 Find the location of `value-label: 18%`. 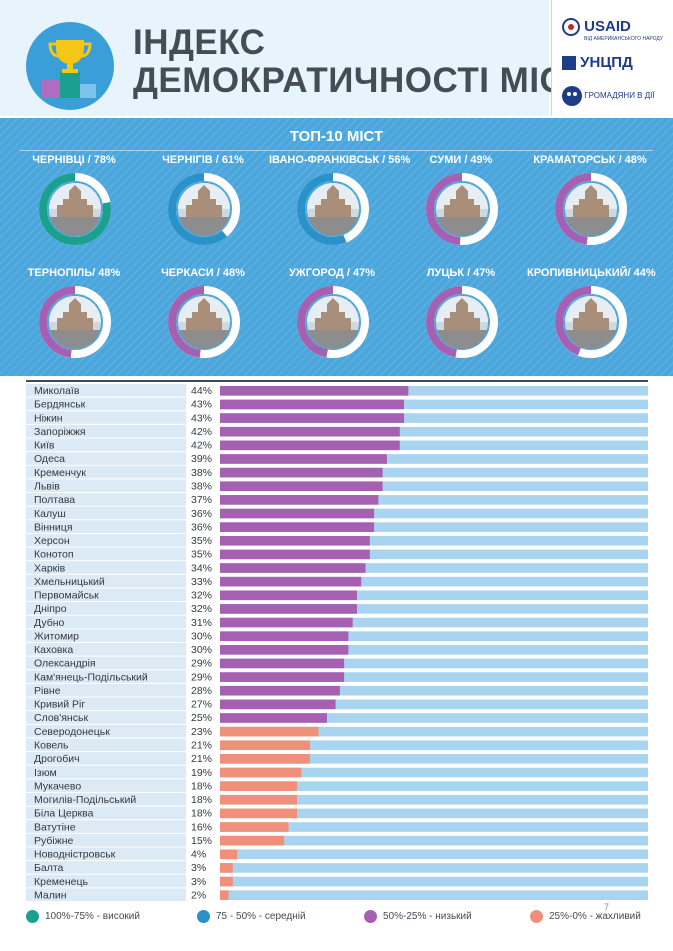

value-label: 18% is located at coordinates (201, 800).